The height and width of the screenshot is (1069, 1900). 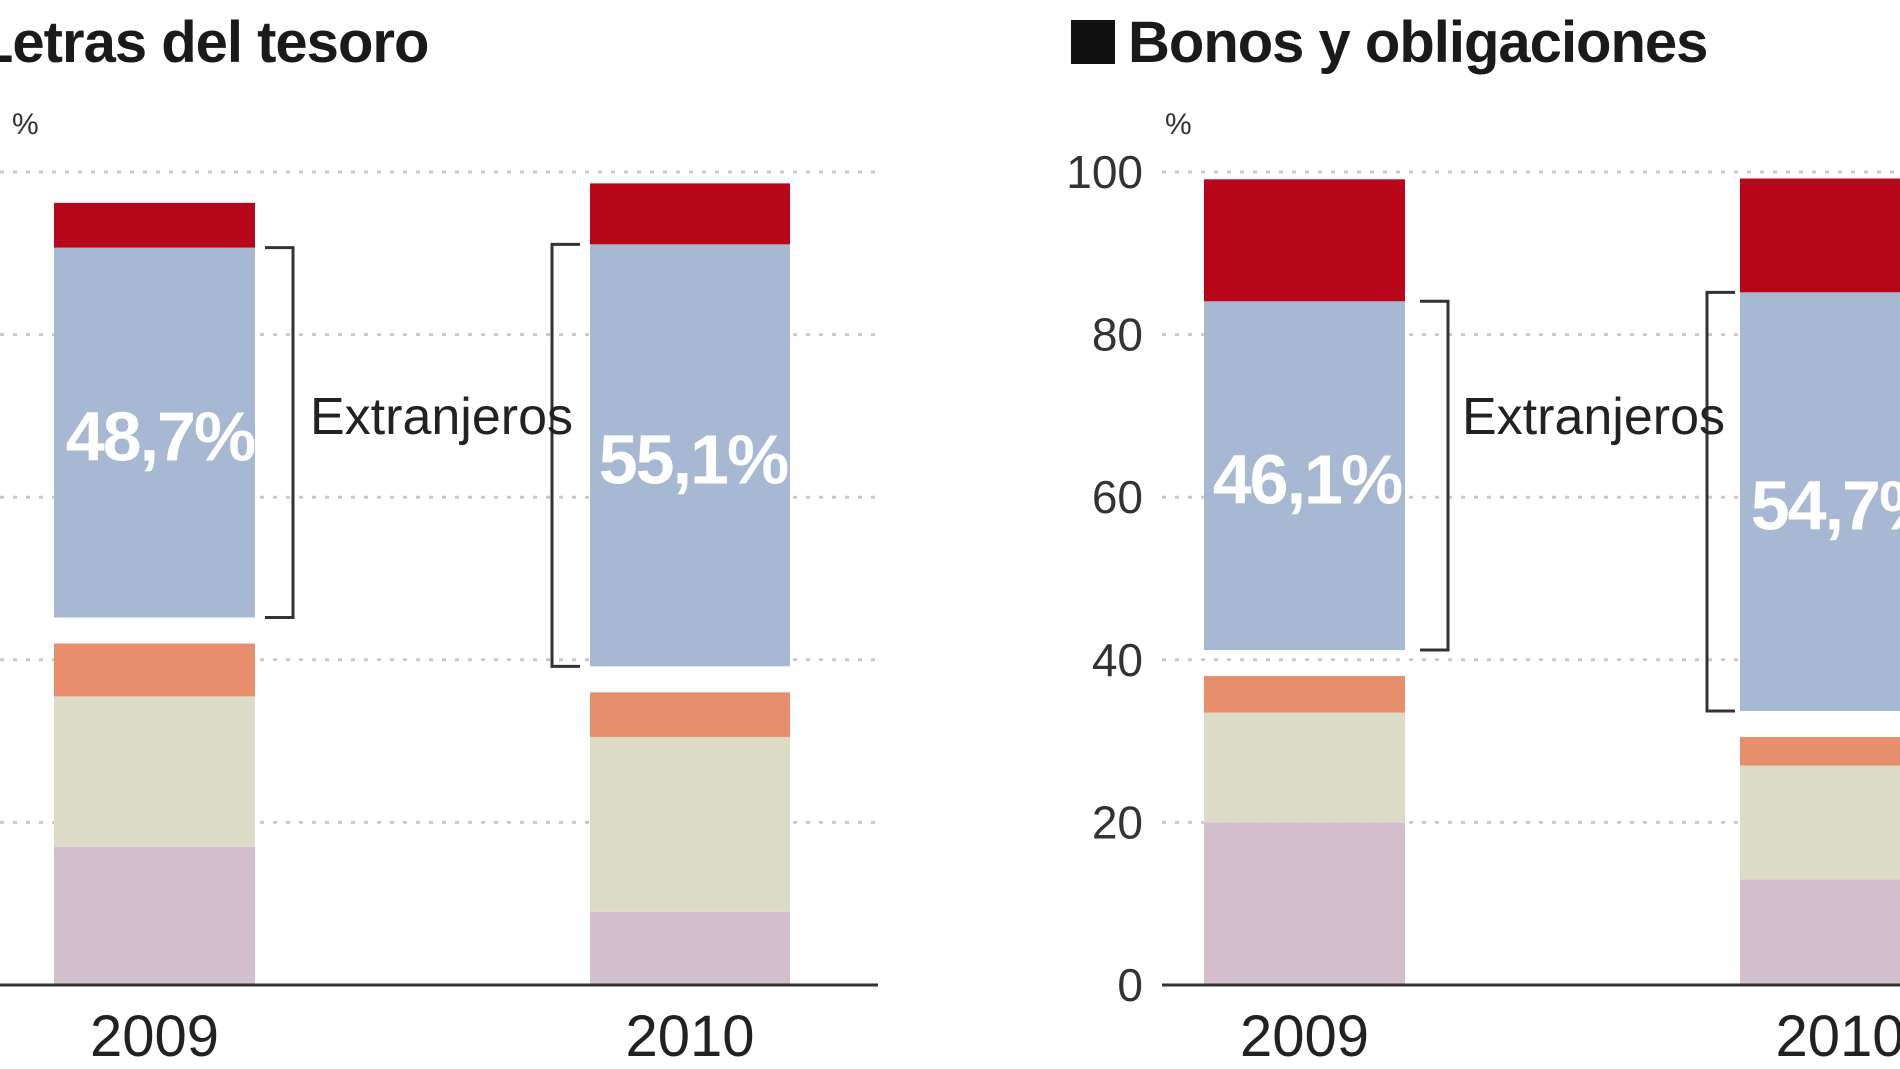 I want to click on highlight-label: 46,1%, so click(x=1307, y=480).